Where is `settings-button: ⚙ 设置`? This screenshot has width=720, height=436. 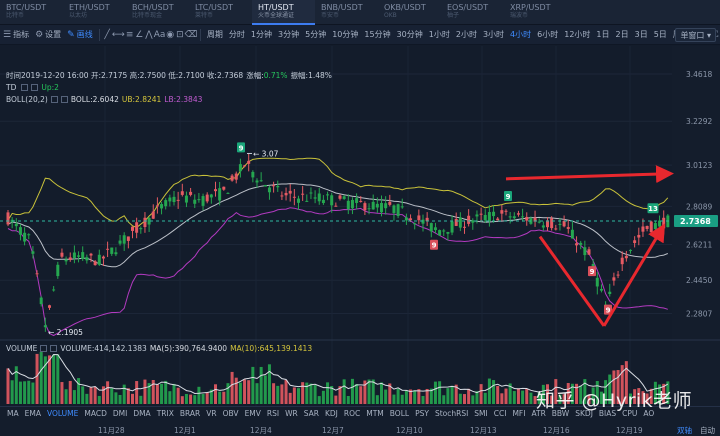
settings-button: ⚙ 设置 is located at coordinates (48, 34).